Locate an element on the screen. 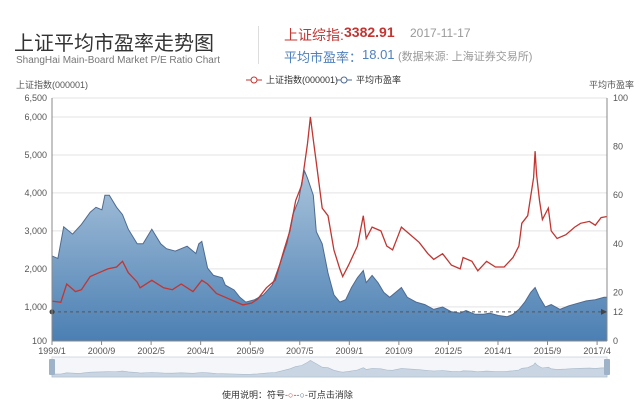  x-tick-label: 2009/1 is located at coordinates (350, 351).